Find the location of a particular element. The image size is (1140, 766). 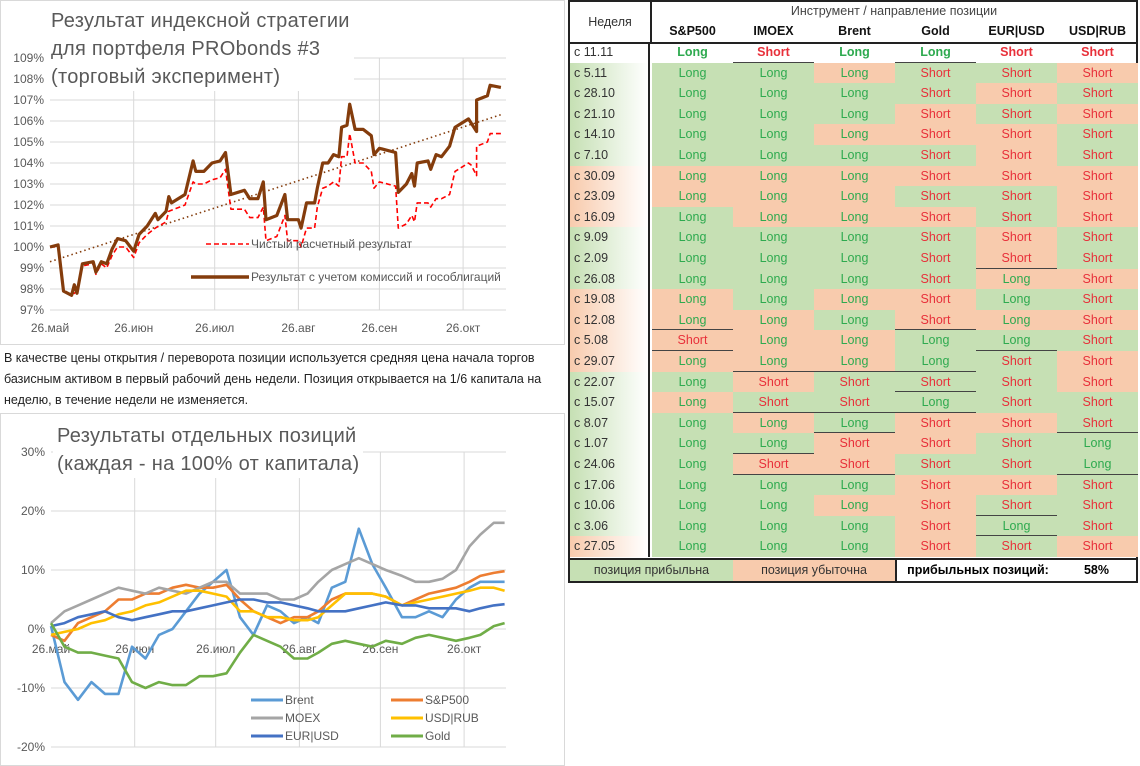

week-cell: с 26.08 is located at coordinates (610, 279).